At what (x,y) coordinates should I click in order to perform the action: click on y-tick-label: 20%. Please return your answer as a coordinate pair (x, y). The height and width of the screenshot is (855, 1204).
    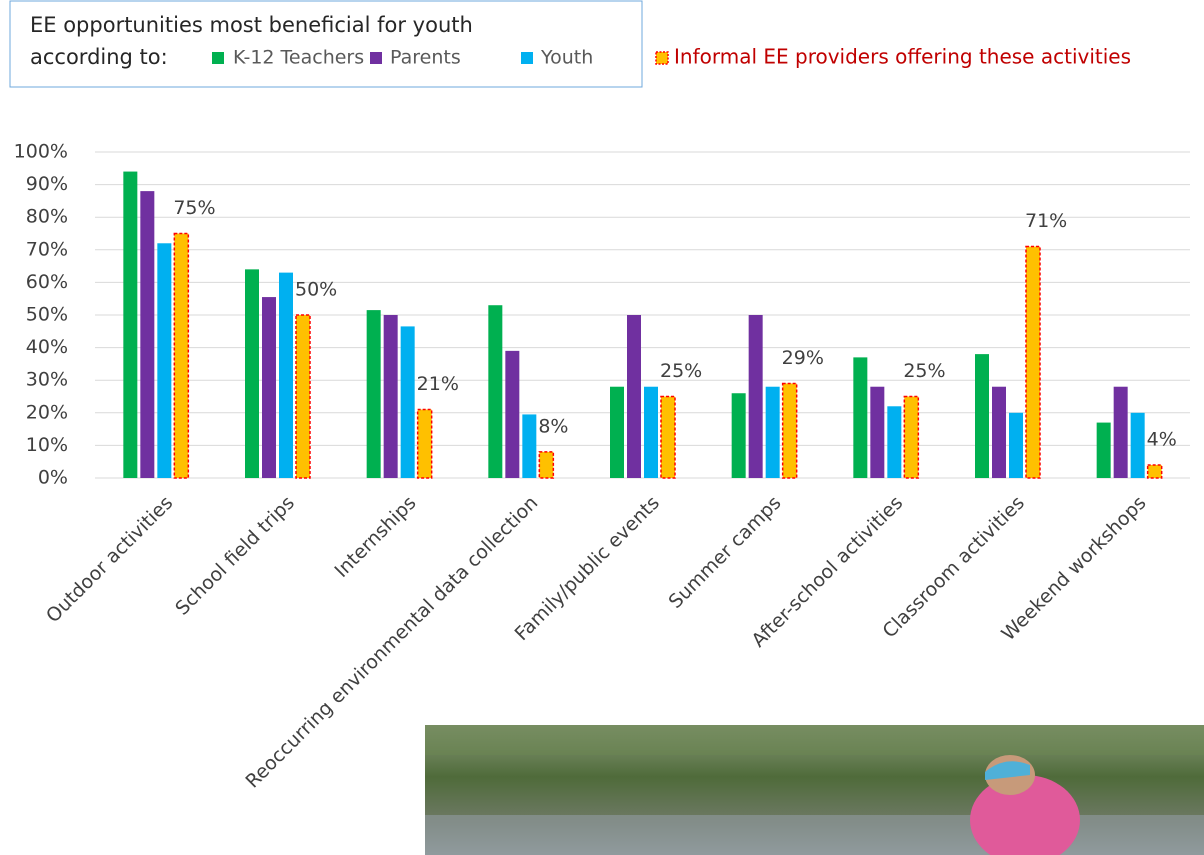
    Looking at the image, I should click on (47, 412).